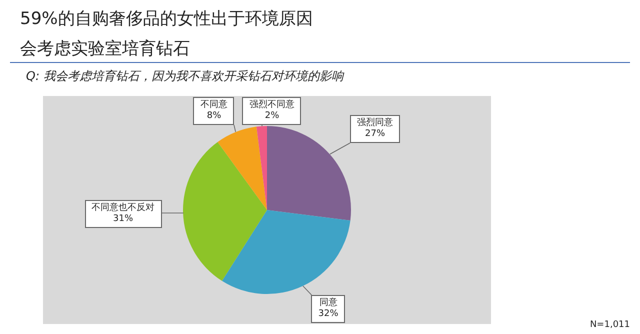 This screenshot has height=334, width=640. What do you see at coordinates (272, 116) in the screenshot?
I see `data-label: 2%` at bounding box center [272, 116].